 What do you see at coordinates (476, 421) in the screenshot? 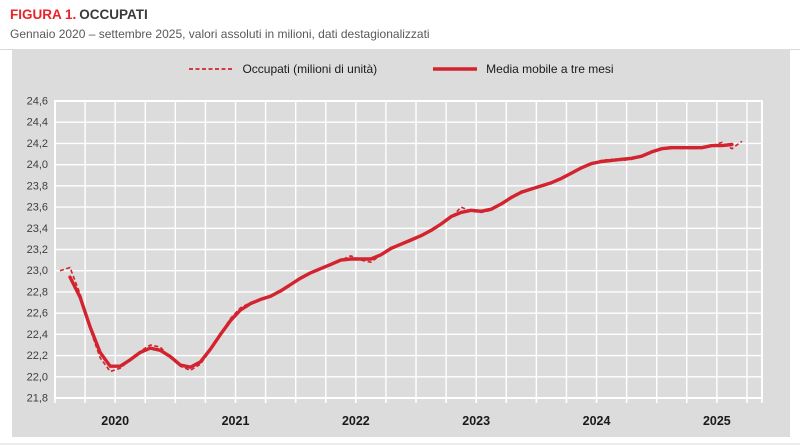
I see `x-axis-year-label: 2023` at bounding box center [476, 421].